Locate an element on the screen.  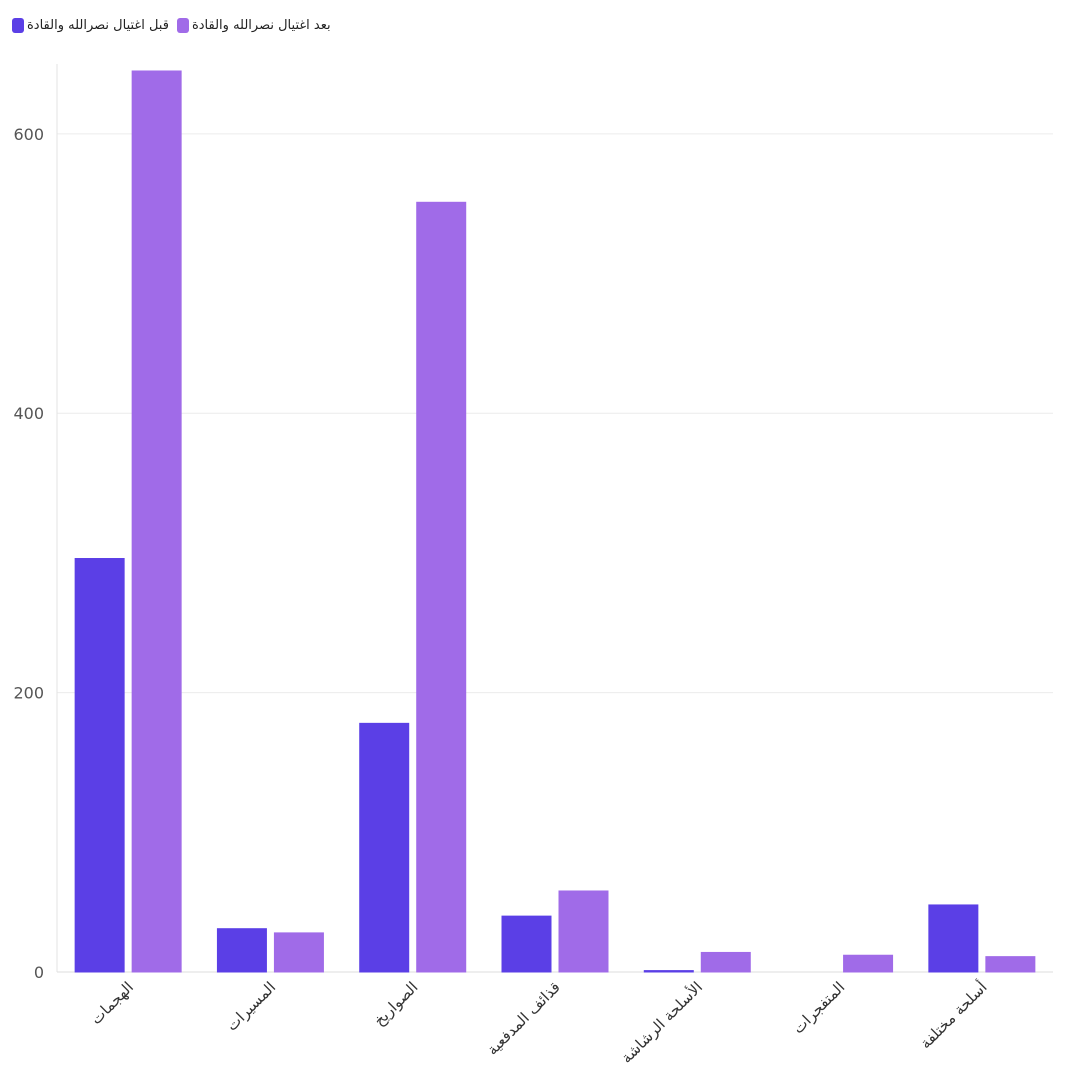
legend-item-after: بعد اغتيال نصرالله والقادة is located at coordinates (253, 25).